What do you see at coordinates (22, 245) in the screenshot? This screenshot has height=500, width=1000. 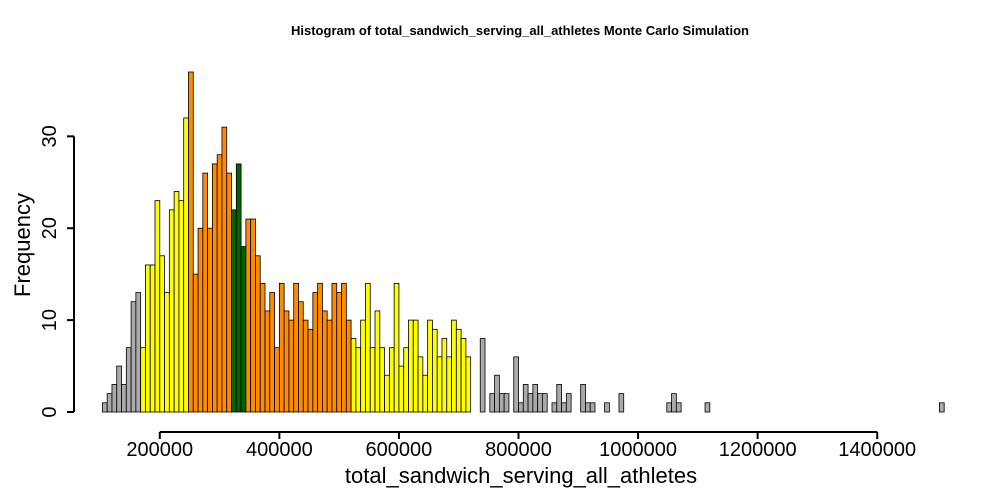 I see `y-axis-label: Frequency` at bounding box center [22, 245].